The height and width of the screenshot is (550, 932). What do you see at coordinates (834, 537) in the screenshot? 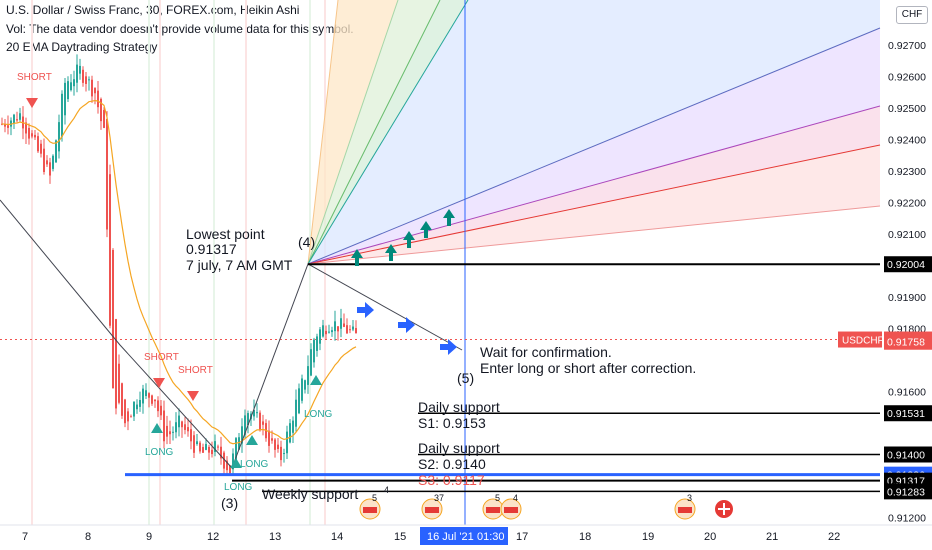
I see `x-tick-label: 22` at bounding box center [834, 537].